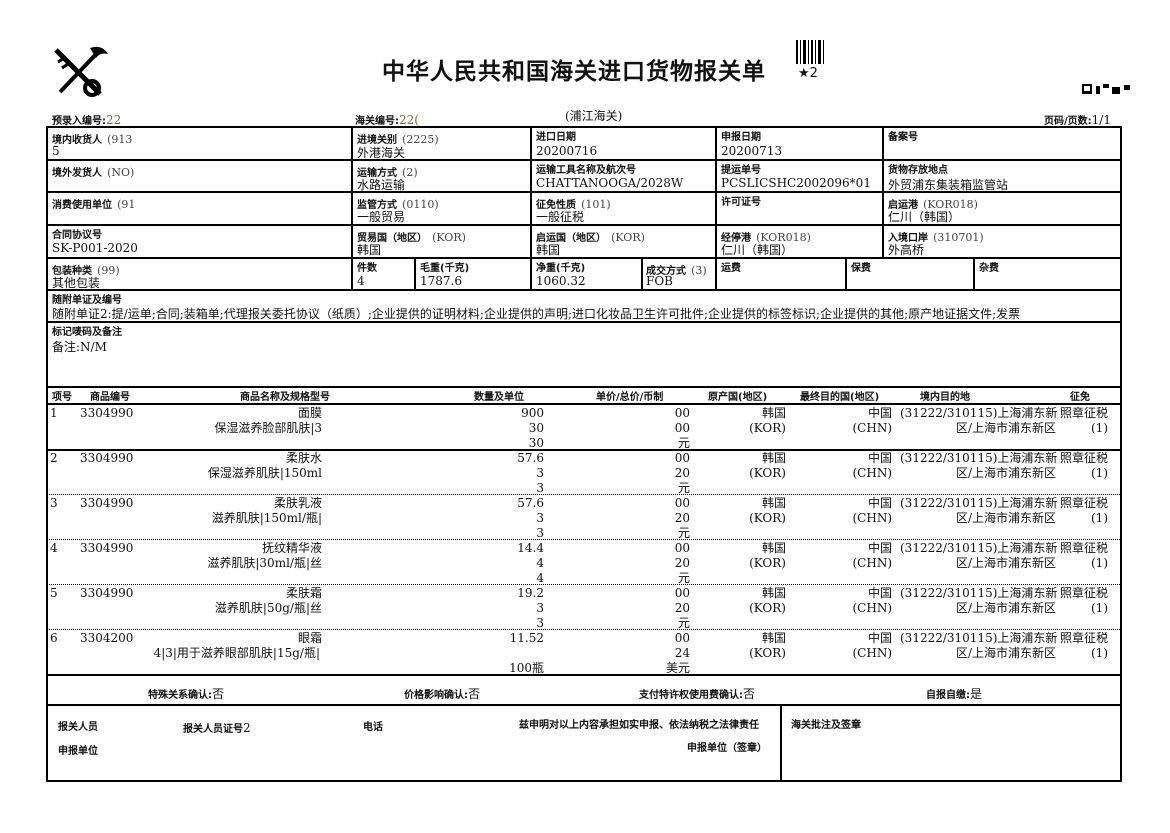 Image resolution: width=1170 pixels, height=833 pixels. What do you see at coordinates (989, 268) in the screenshot?
I see `misc-fee-label: 杂费` at bounding box center [989, 268].